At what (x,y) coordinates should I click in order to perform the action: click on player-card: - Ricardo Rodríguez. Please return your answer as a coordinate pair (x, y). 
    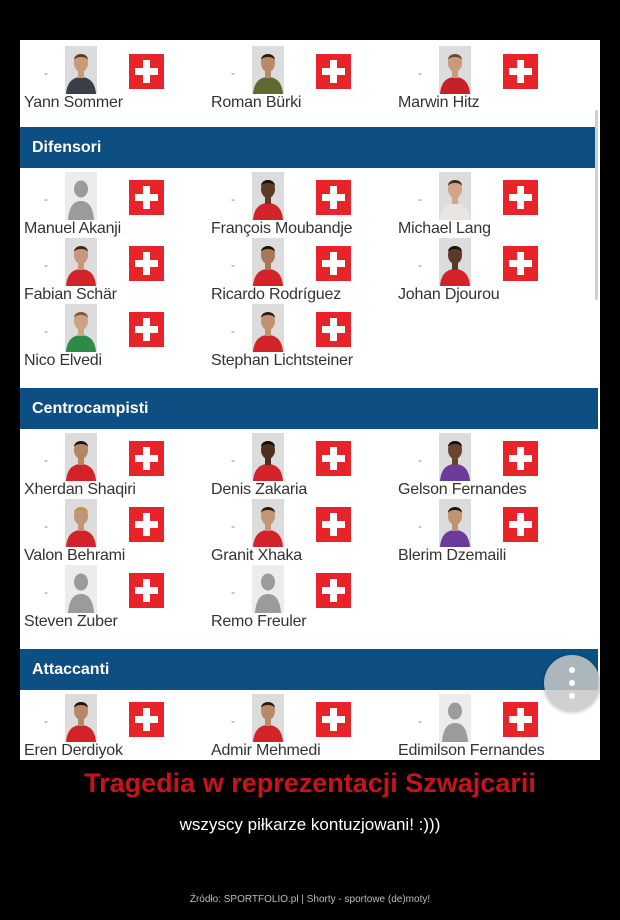
    Looking at the image, I should click on (300, 269).